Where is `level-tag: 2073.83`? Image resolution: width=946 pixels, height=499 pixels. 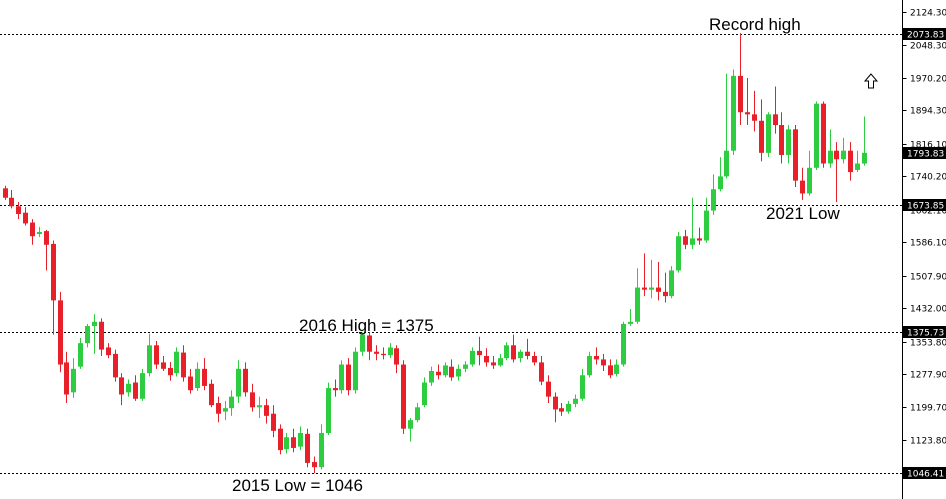 level-tag: 2073.83 is located at coordinates (924, 34).